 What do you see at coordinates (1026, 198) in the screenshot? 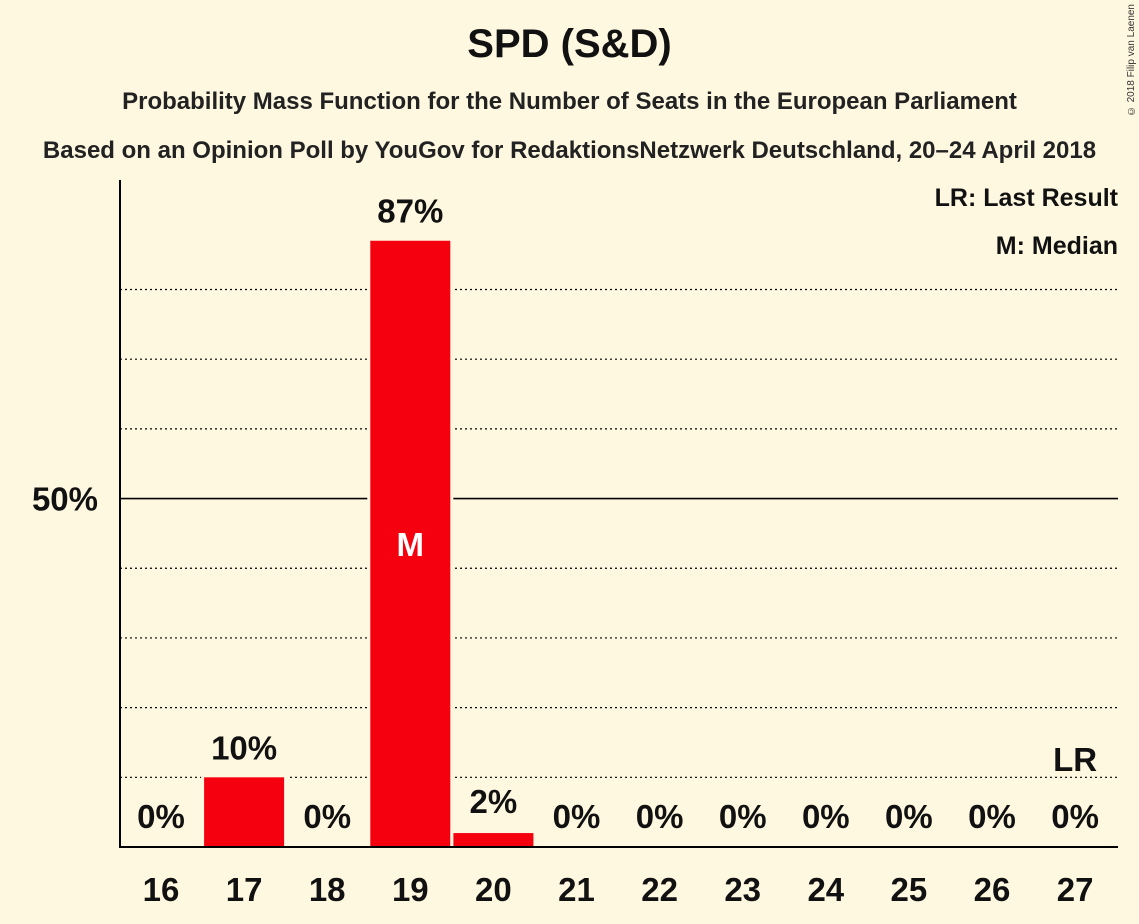
I see `legend-last-result: LR: Last Result` at bounding box center [1026, 198].